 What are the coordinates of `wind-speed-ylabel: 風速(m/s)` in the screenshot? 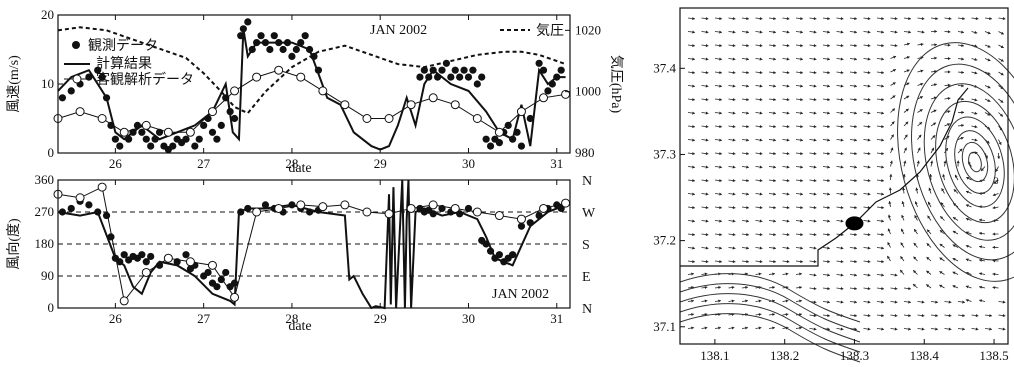 It's located at (14, 84).